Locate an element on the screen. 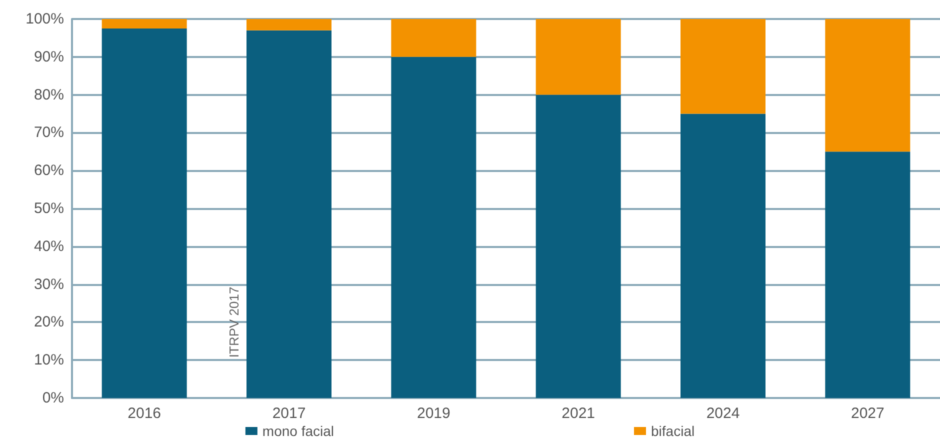  annotation: ITRPV 2017 is located at coordinates (234, 322).